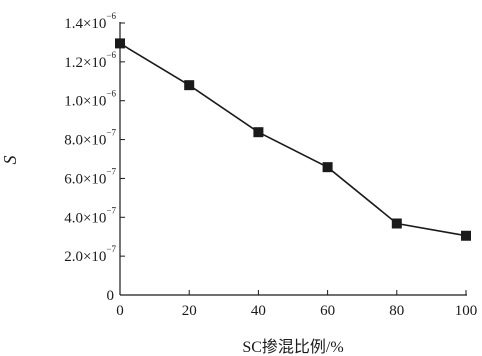  What do you see at coordinates (90, 215) in the screenshot?
I see `y-tick-label: 4.0×10⁻⁷` at bounding box center [90, 215].